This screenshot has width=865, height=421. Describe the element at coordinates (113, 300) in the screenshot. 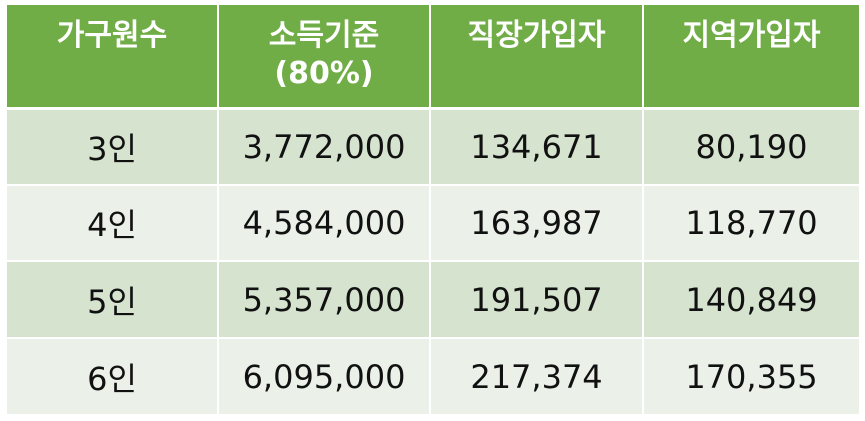

I see `table-cell: 5인` at that location.